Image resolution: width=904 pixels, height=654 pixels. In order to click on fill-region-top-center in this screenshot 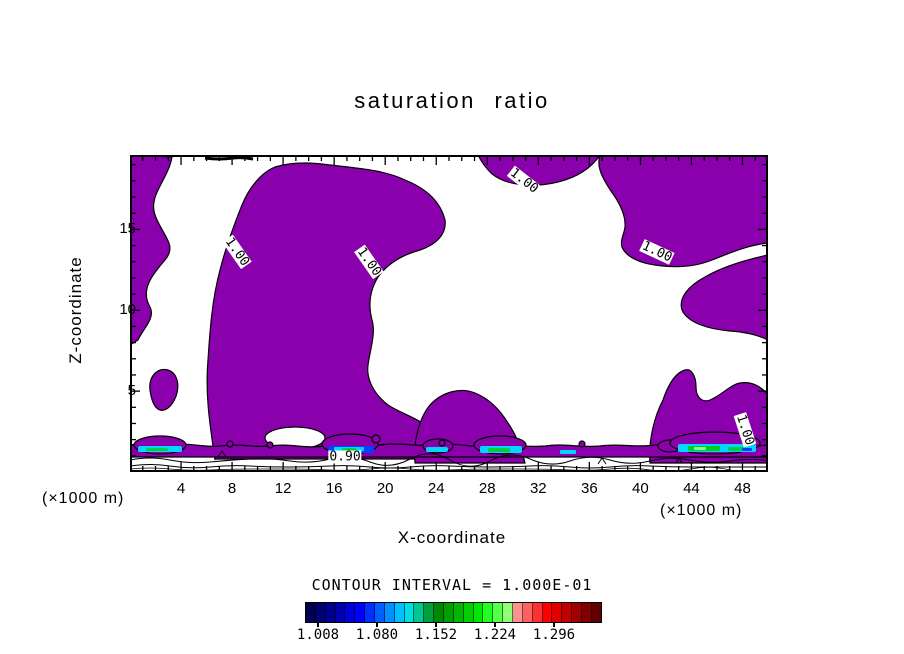, I will do `click(539, 170)`.